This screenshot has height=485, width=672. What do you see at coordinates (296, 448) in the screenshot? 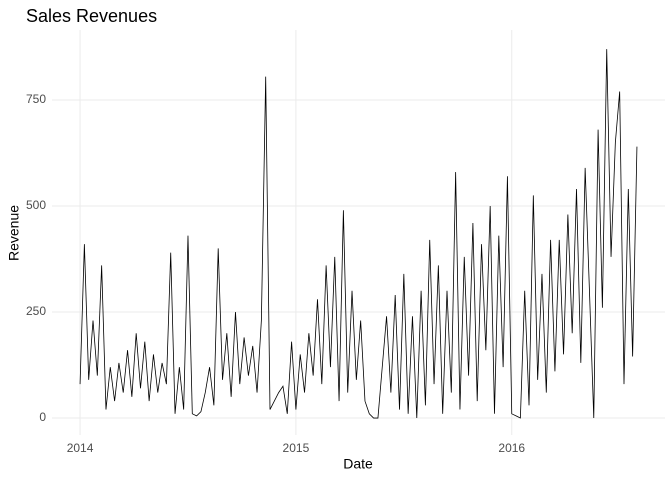
I see `x-tick-label: 2015` at bounding box center [296, 448].